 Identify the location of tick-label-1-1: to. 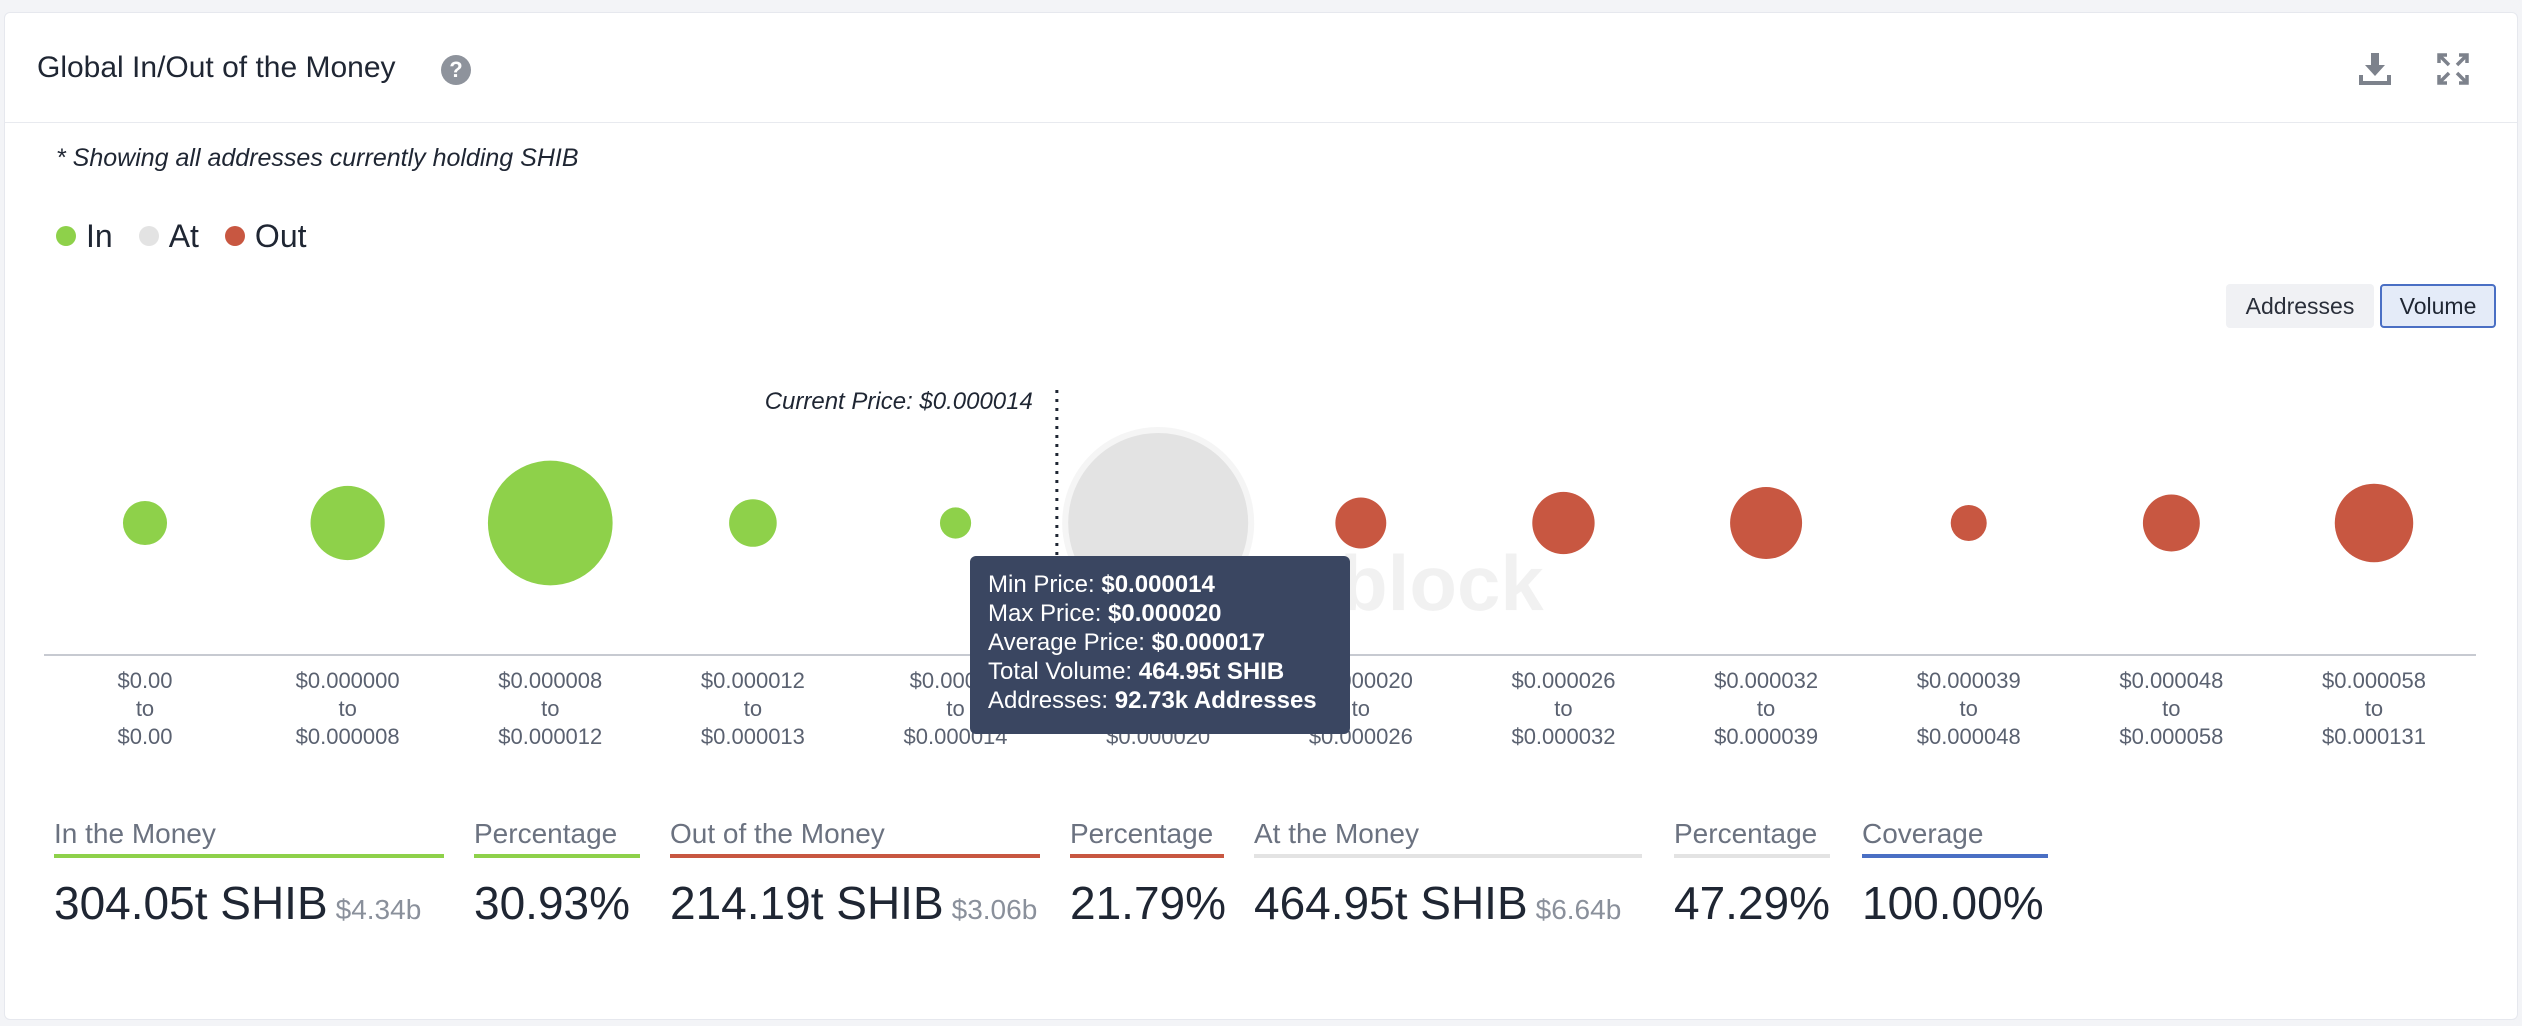
(347, 708).